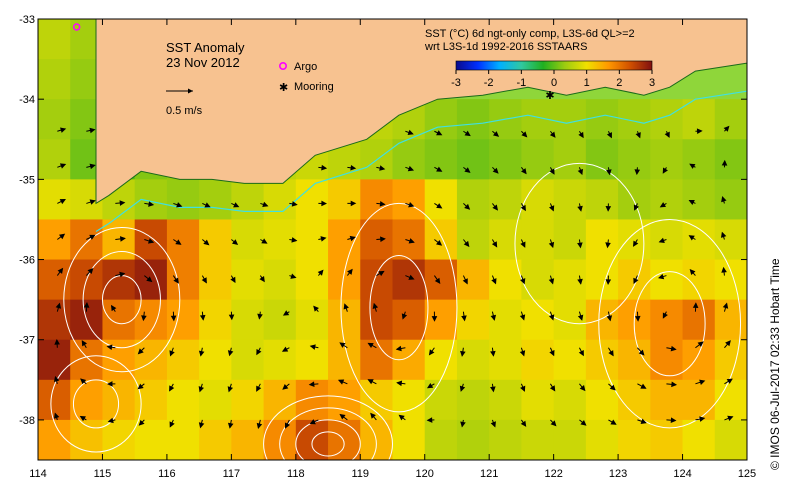  Describe the element at coordinates (184, 102) in the screenshot. I see `vector-scale: 0.5 m/s` at that location.